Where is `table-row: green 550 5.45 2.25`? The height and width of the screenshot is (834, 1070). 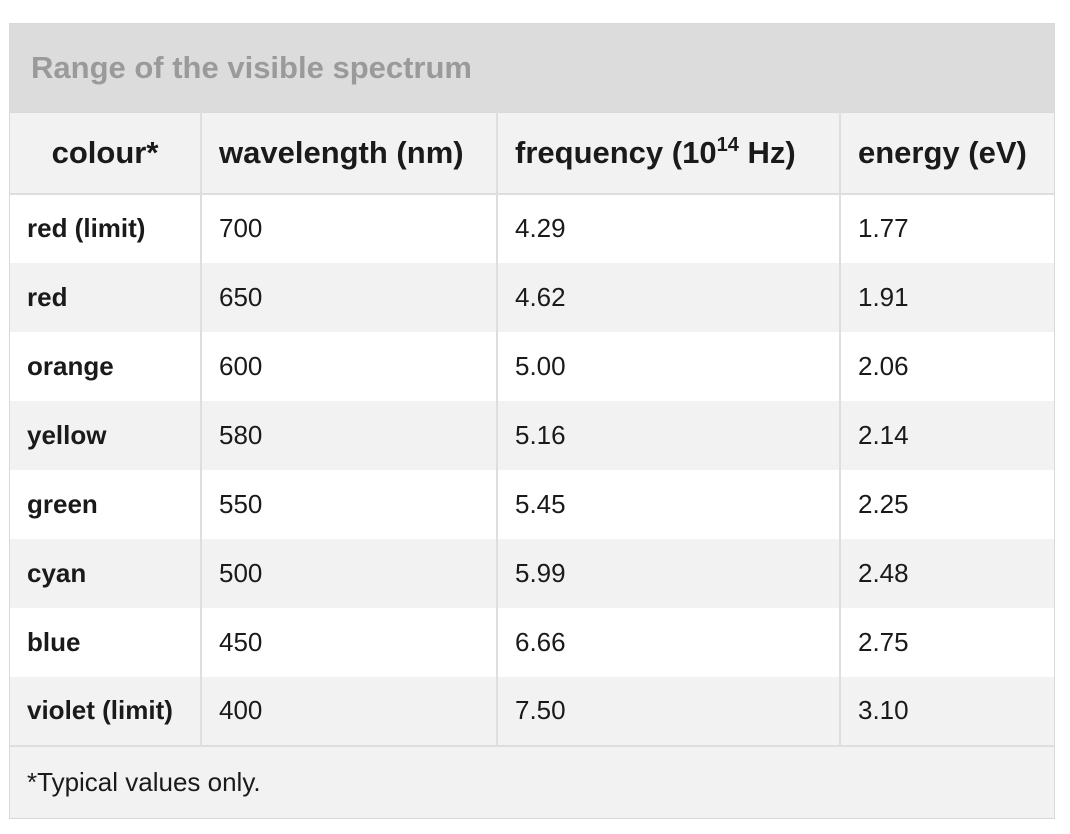 table-row: green 550 5.45 2.25 is located at coordinates (532, 504).